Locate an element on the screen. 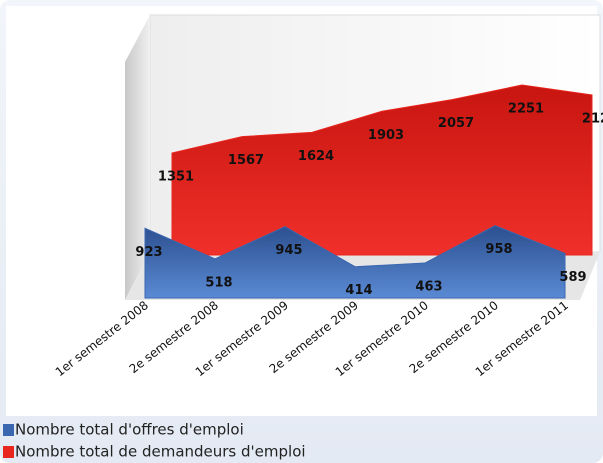 The image size is (603, 463). data-label: 414 is located at coordinates (358, 290).